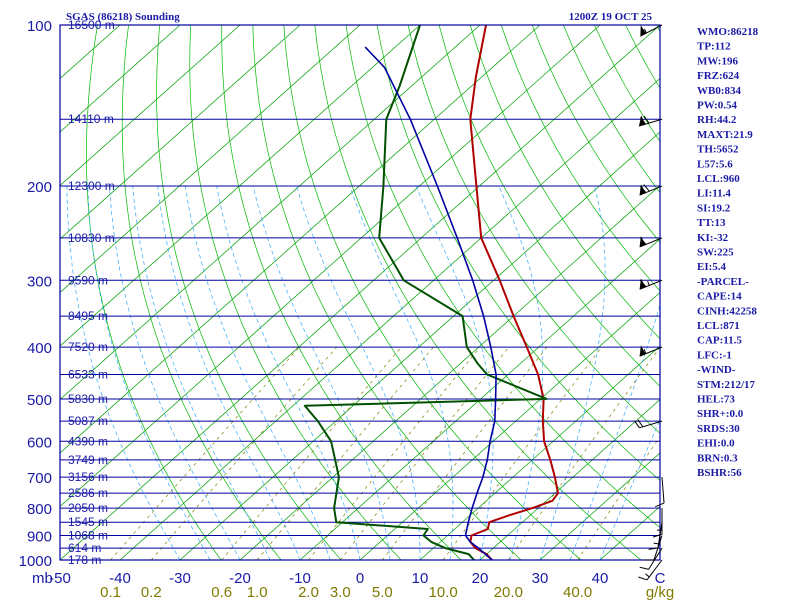 The height and width of the screenshot is (600, 800). Describe the element at coordinates (39, 400) in the screenshot. I see `pressure-tick-label: 500` at that location.